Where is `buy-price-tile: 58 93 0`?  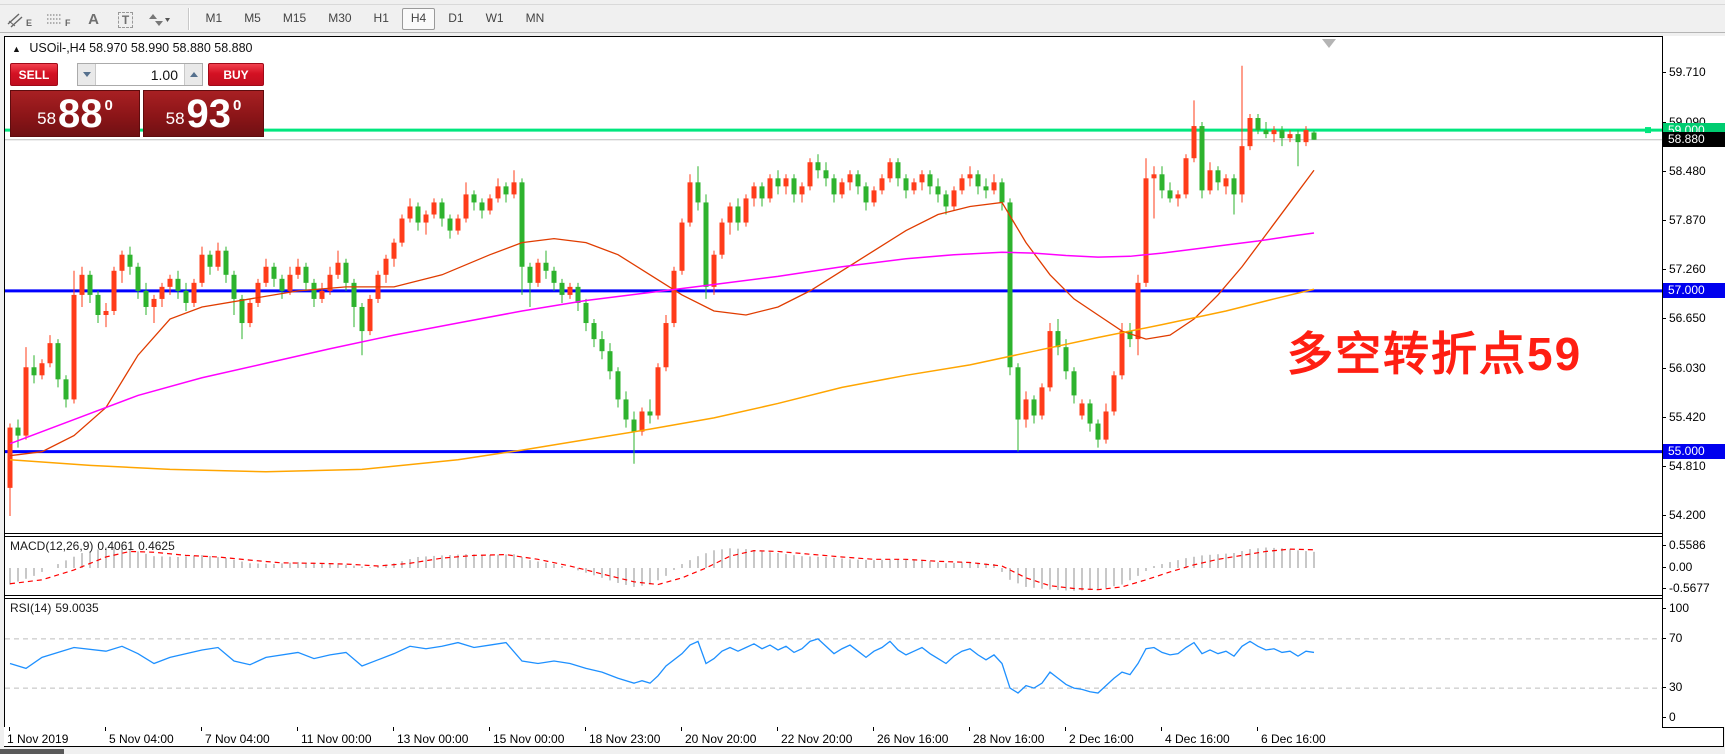 buy-price-tile: 58 93 0 is located at coordinates (203, 113).